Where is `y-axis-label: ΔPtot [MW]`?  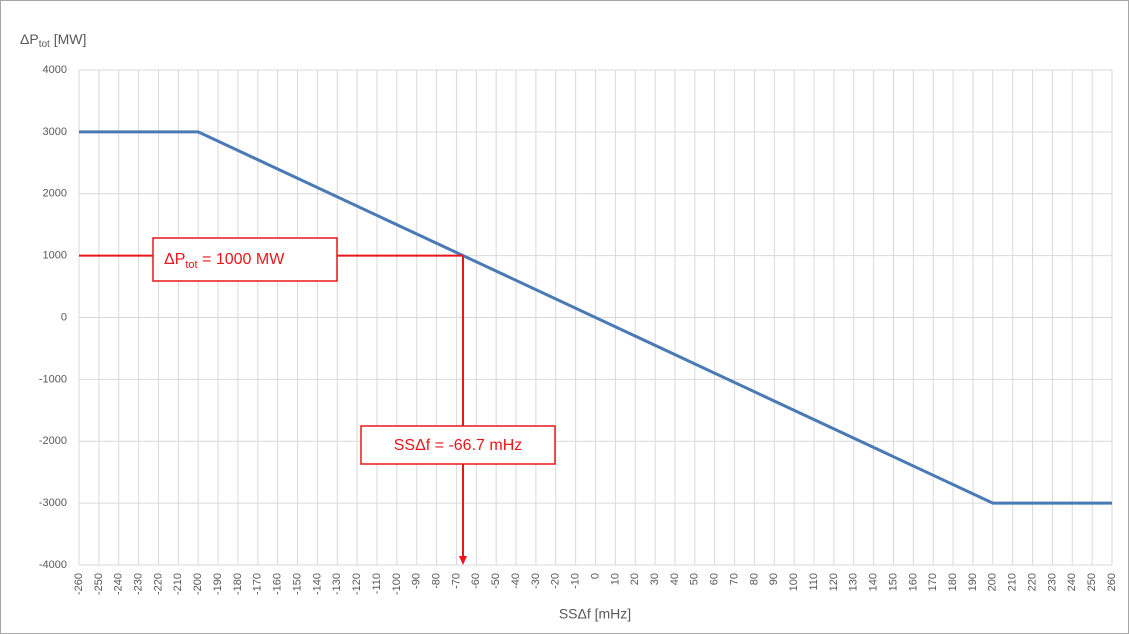 y-axis-label: ΔPtot [MW] is located at coordinates (53, 40).